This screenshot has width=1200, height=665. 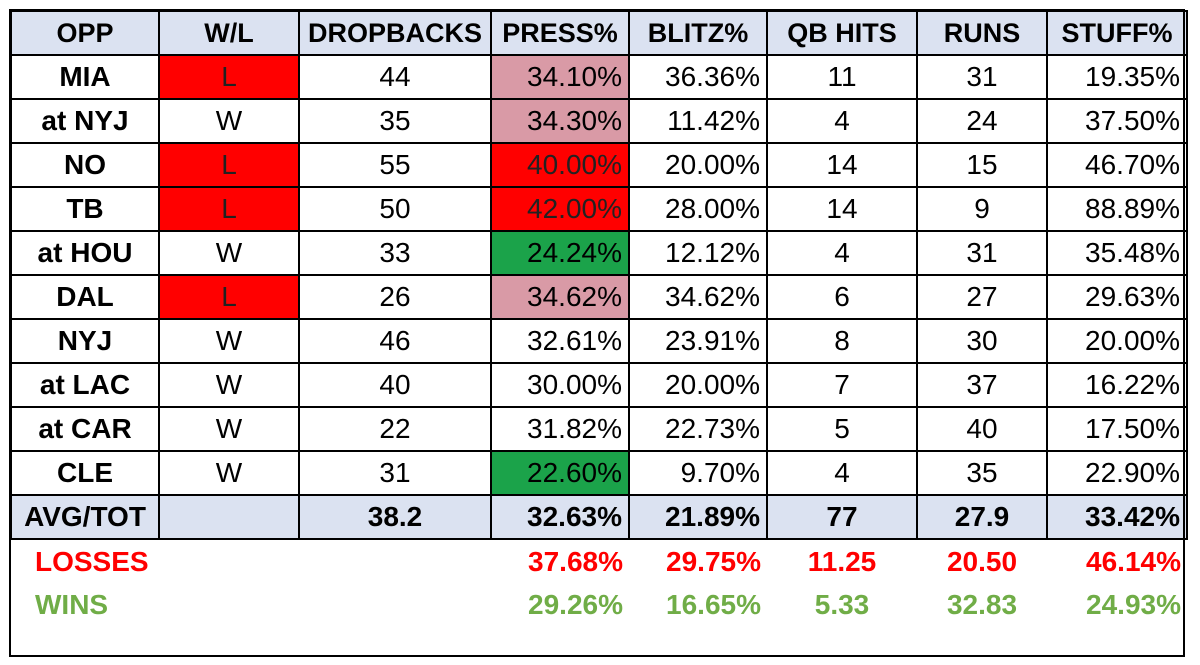 What do you see at coordinates (982, 165) in the screenshot?
I see `runs-cell: 15` at bounding box center [982, 165].